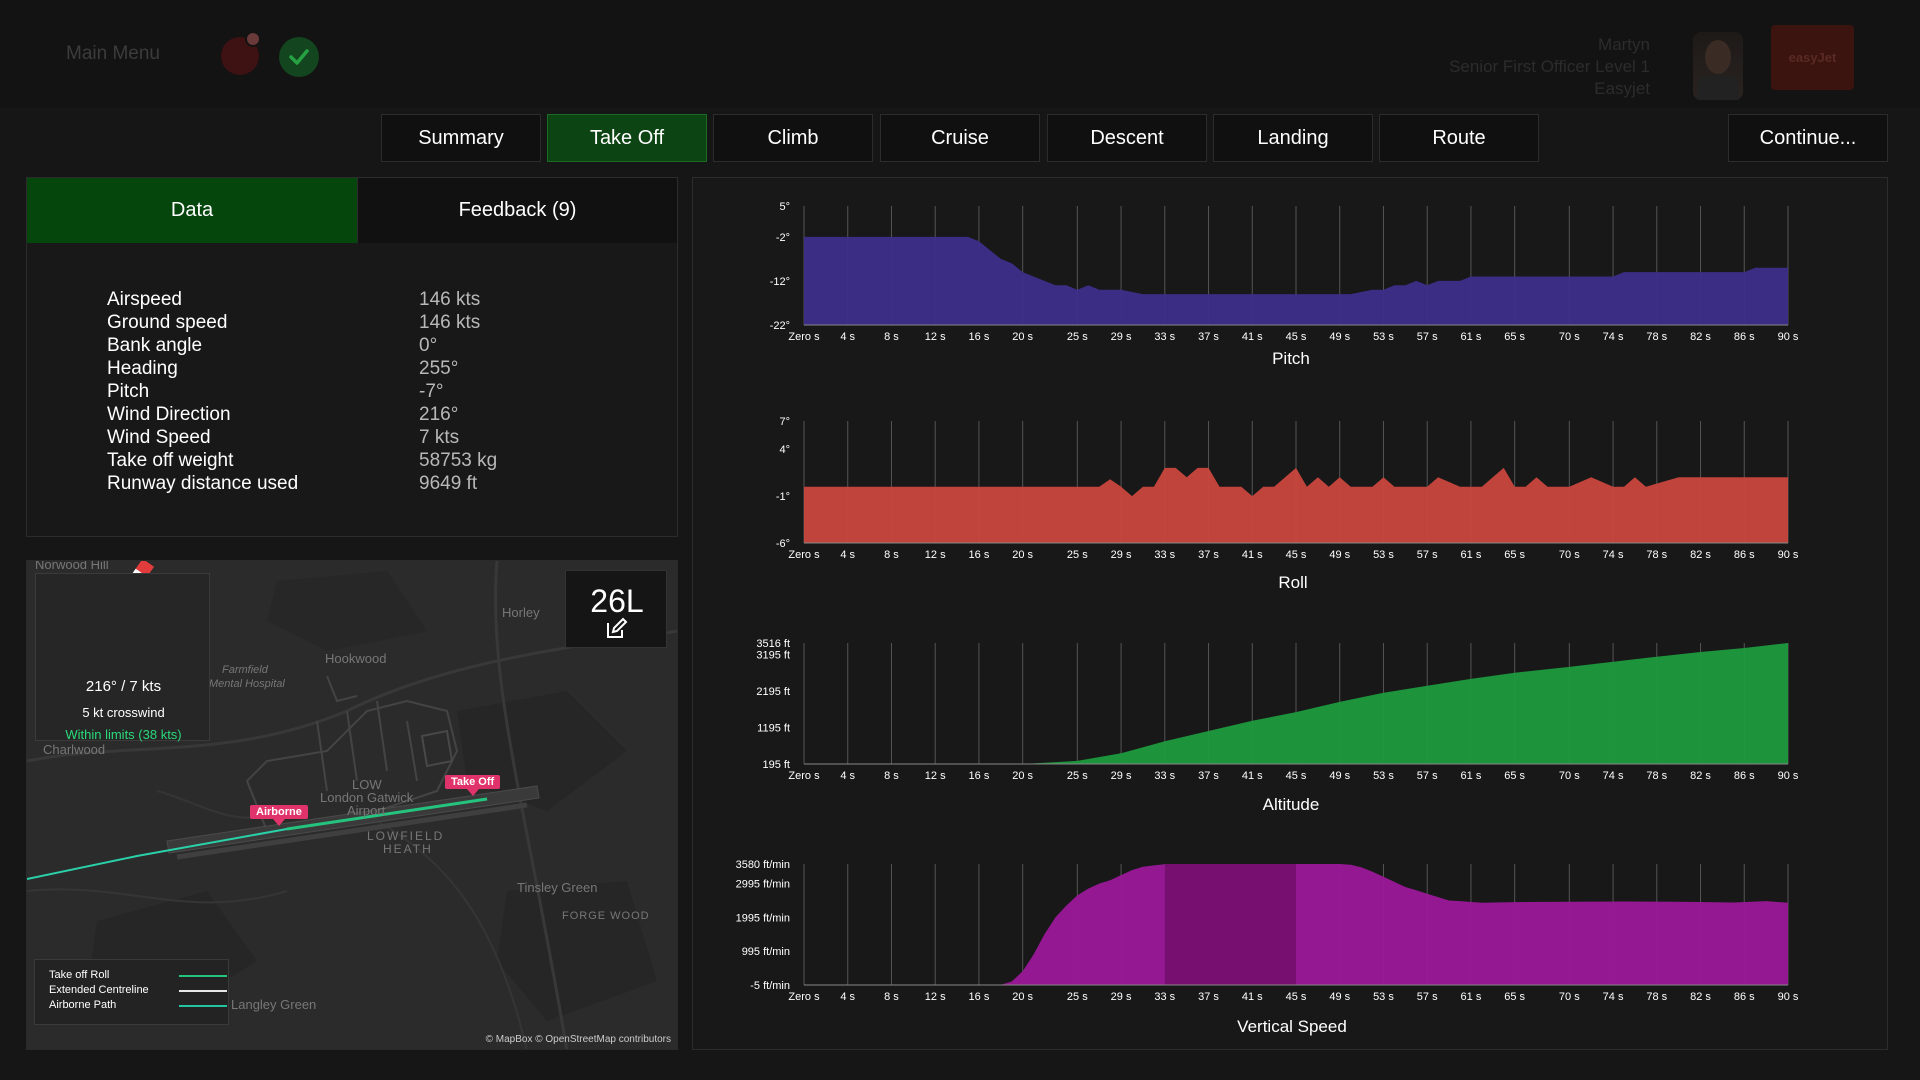 Image resolution: width=1920 pixels, height=1080 pixels. What do you see at coordinates (241, 53) in the screenshot?
I see `alert-status-icon` at bounding box center [241, 53].